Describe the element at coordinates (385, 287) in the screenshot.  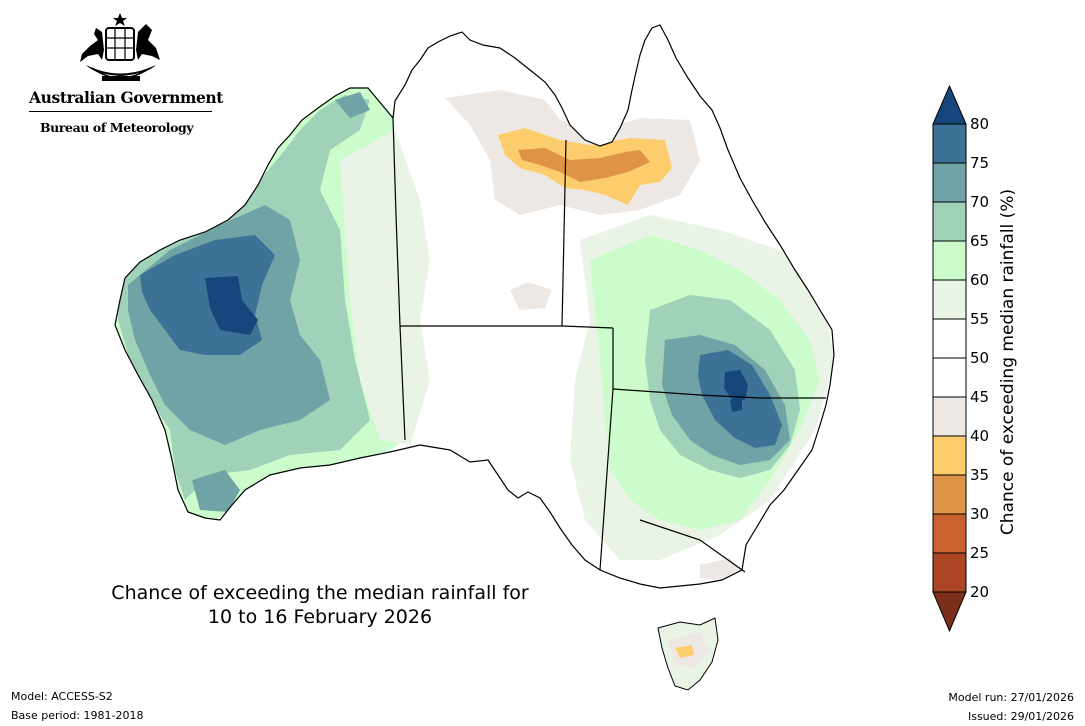
I see `zone-55-60-west` at that location.